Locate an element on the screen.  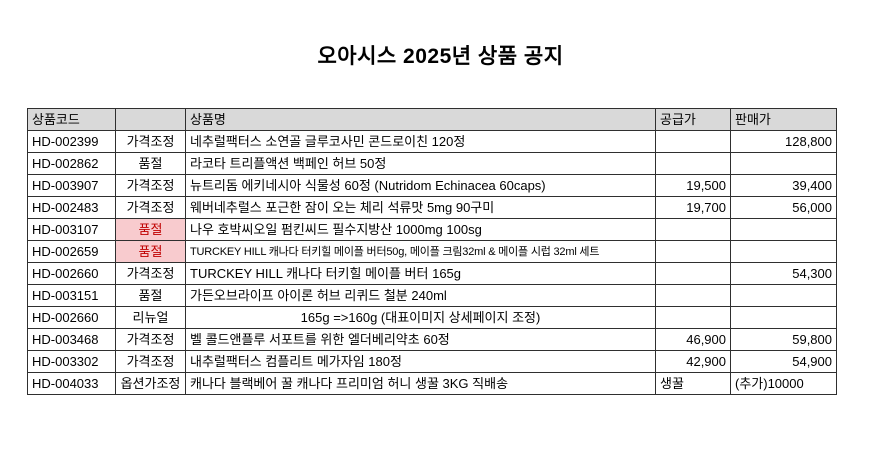
col-header-category is located at coordinates (150, 119).